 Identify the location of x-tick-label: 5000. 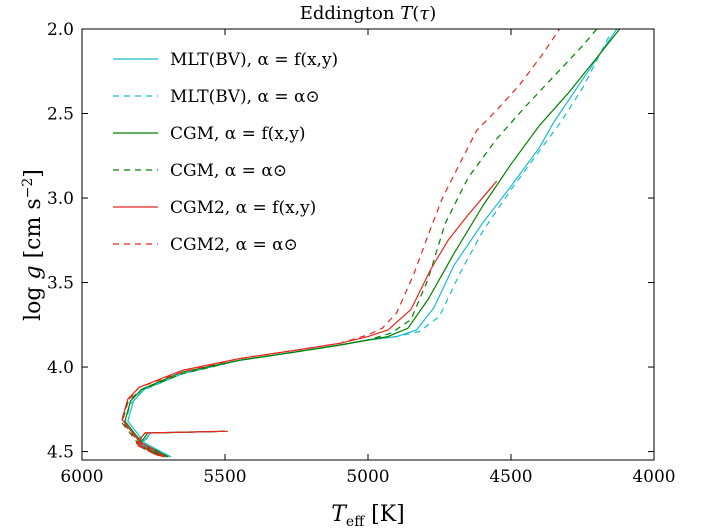
(367, 477).